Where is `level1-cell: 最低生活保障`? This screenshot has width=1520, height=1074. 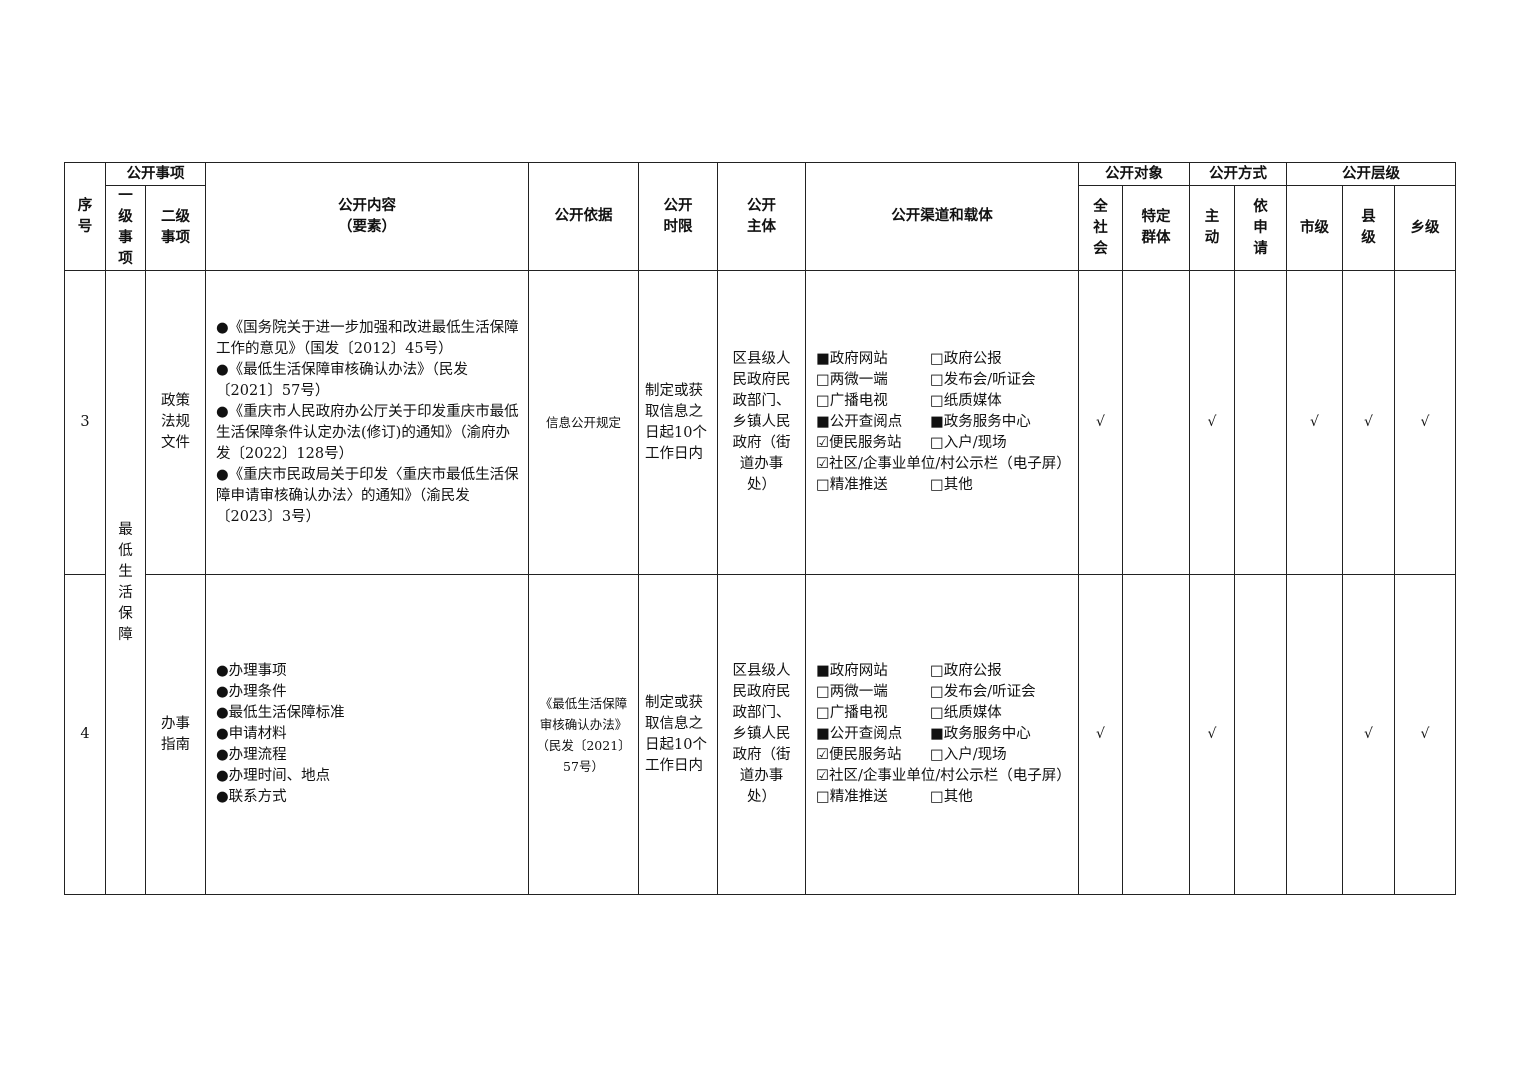
level1-cell: 最低生活保障 is located at coordinates (125, 582).